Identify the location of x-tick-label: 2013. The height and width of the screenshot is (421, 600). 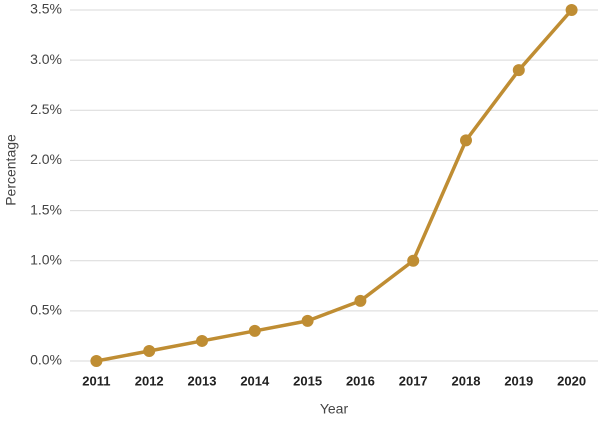
(202, 380).